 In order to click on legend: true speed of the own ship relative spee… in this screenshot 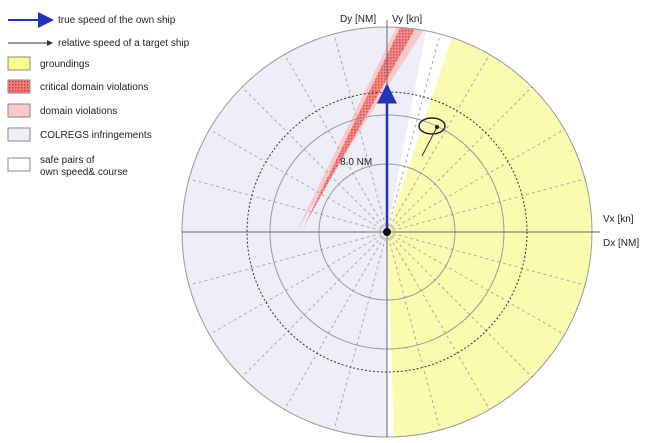, I will do `click(98, 95)`.